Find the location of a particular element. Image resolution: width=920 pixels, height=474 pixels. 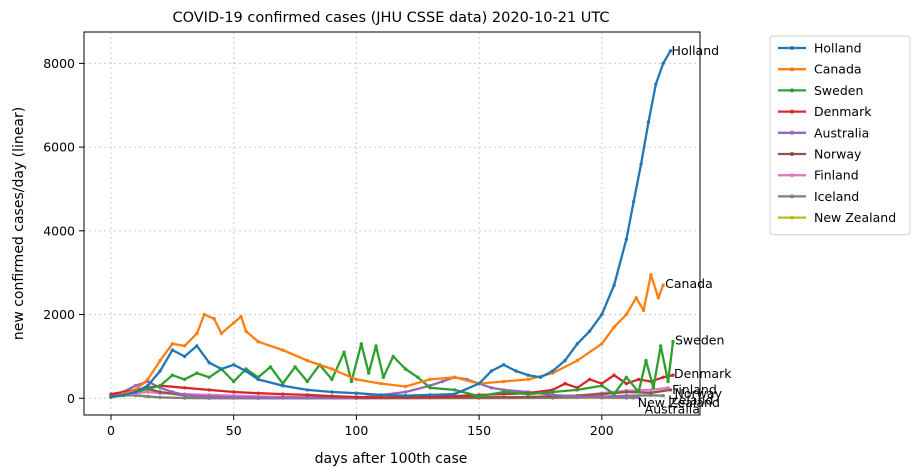

y-tick-label: 8000 is located at coordinates (59, 63).